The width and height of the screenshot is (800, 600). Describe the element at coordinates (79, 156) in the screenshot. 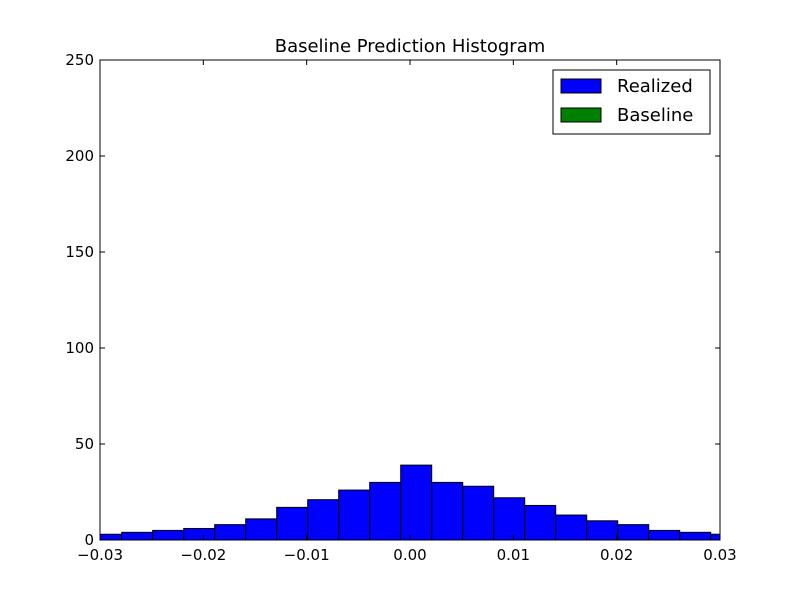

I see `y-tick-label: 200` at that location.